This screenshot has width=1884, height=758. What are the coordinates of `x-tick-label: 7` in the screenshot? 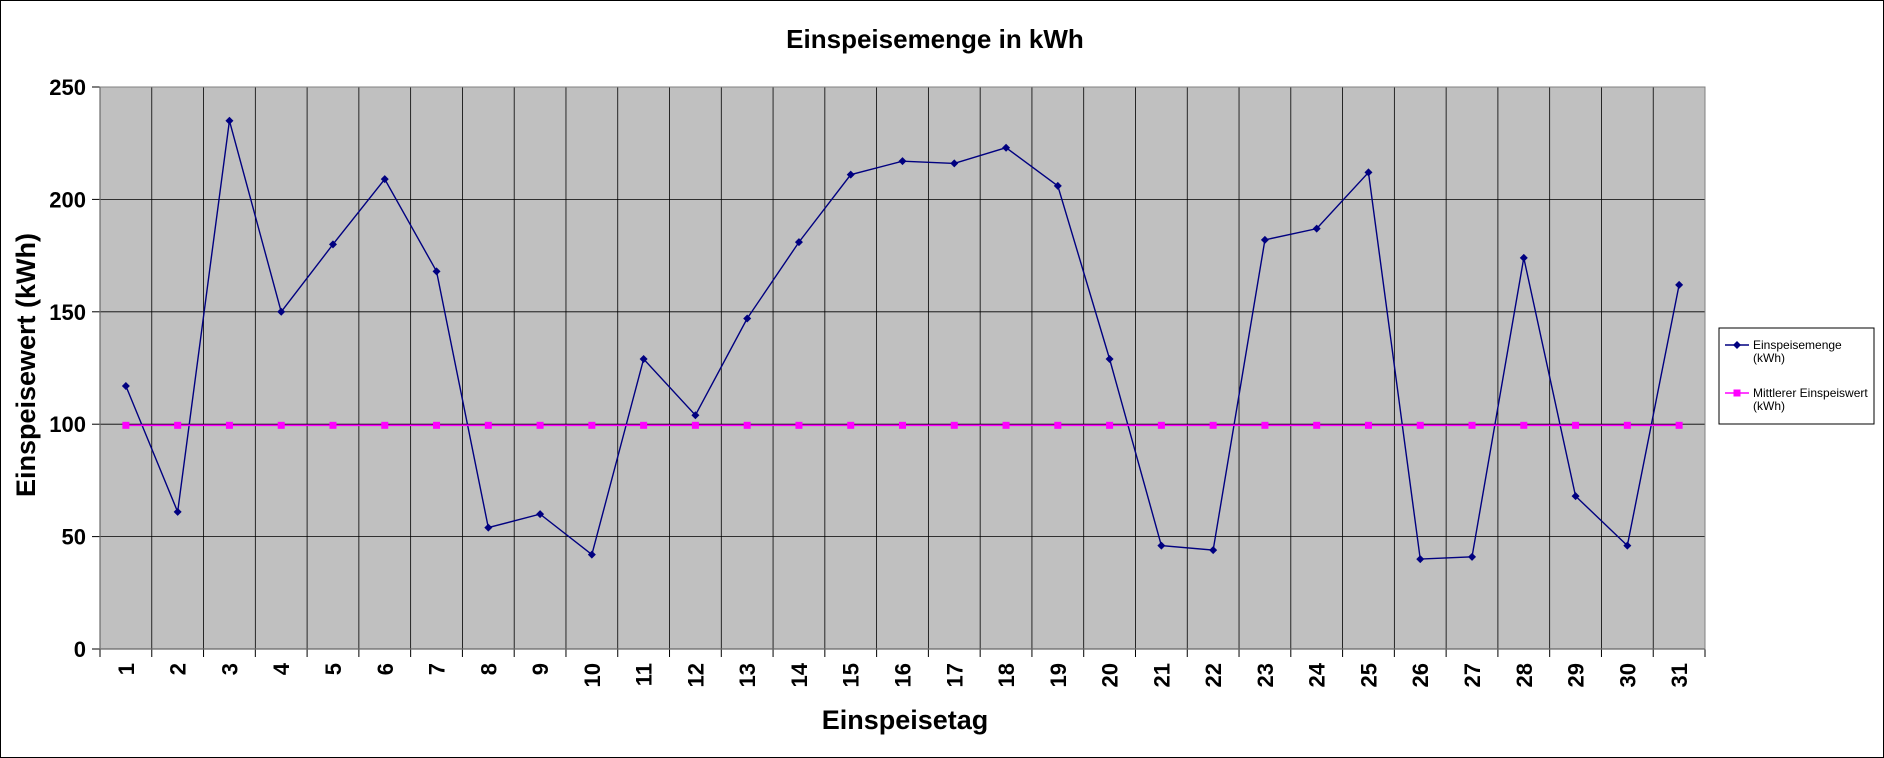 It's located at (437, 669).